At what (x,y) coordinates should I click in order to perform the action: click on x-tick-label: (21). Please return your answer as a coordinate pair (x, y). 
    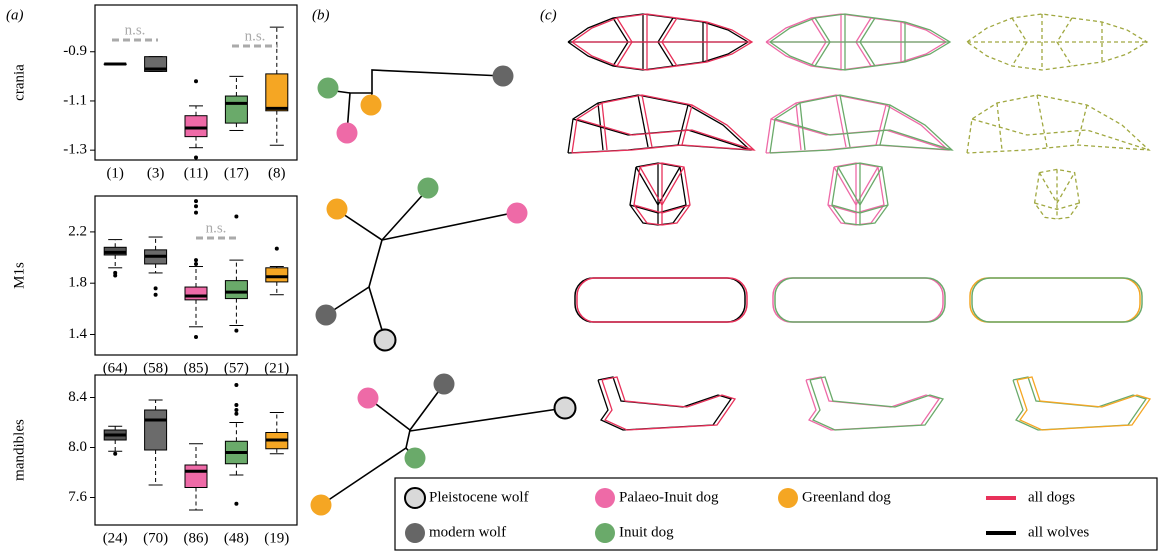
    Looking at the image, I should click on (276, 368).